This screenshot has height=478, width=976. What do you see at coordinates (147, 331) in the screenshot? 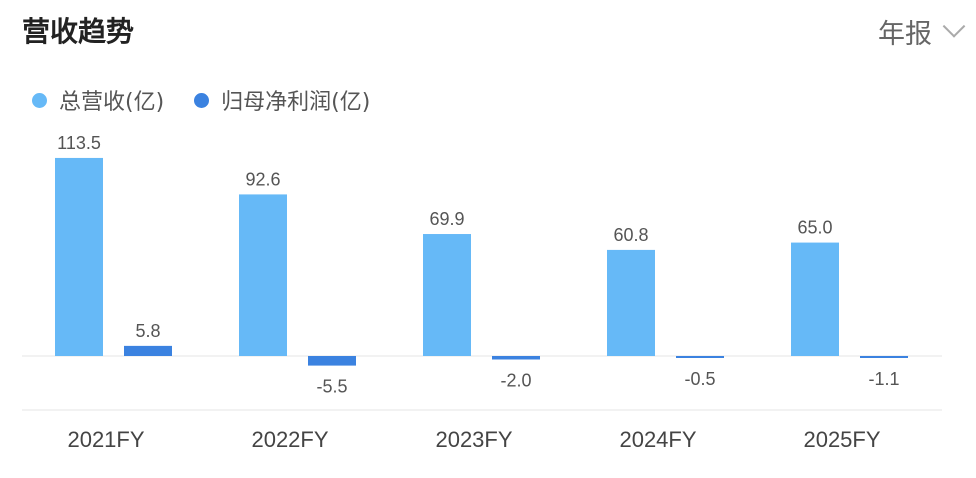
I see `data-label: 5.8` at bounding box center [147, 331].